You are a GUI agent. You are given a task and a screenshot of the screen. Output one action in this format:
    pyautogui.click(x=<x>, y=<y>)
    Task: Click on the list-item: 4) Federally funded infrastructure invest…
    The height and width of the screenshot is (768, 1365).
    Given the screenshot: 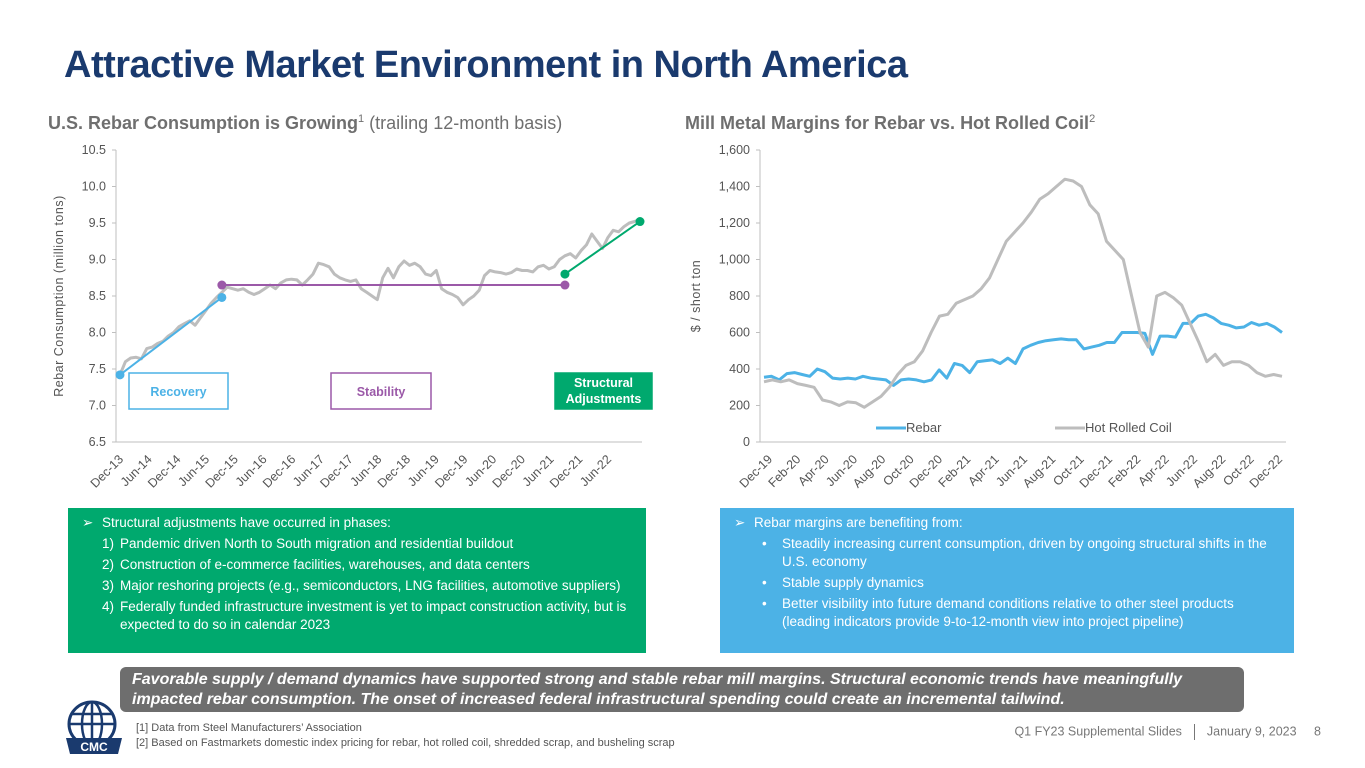 What is the action you would take?
    pyautogui.click(x=368, y=616)
    